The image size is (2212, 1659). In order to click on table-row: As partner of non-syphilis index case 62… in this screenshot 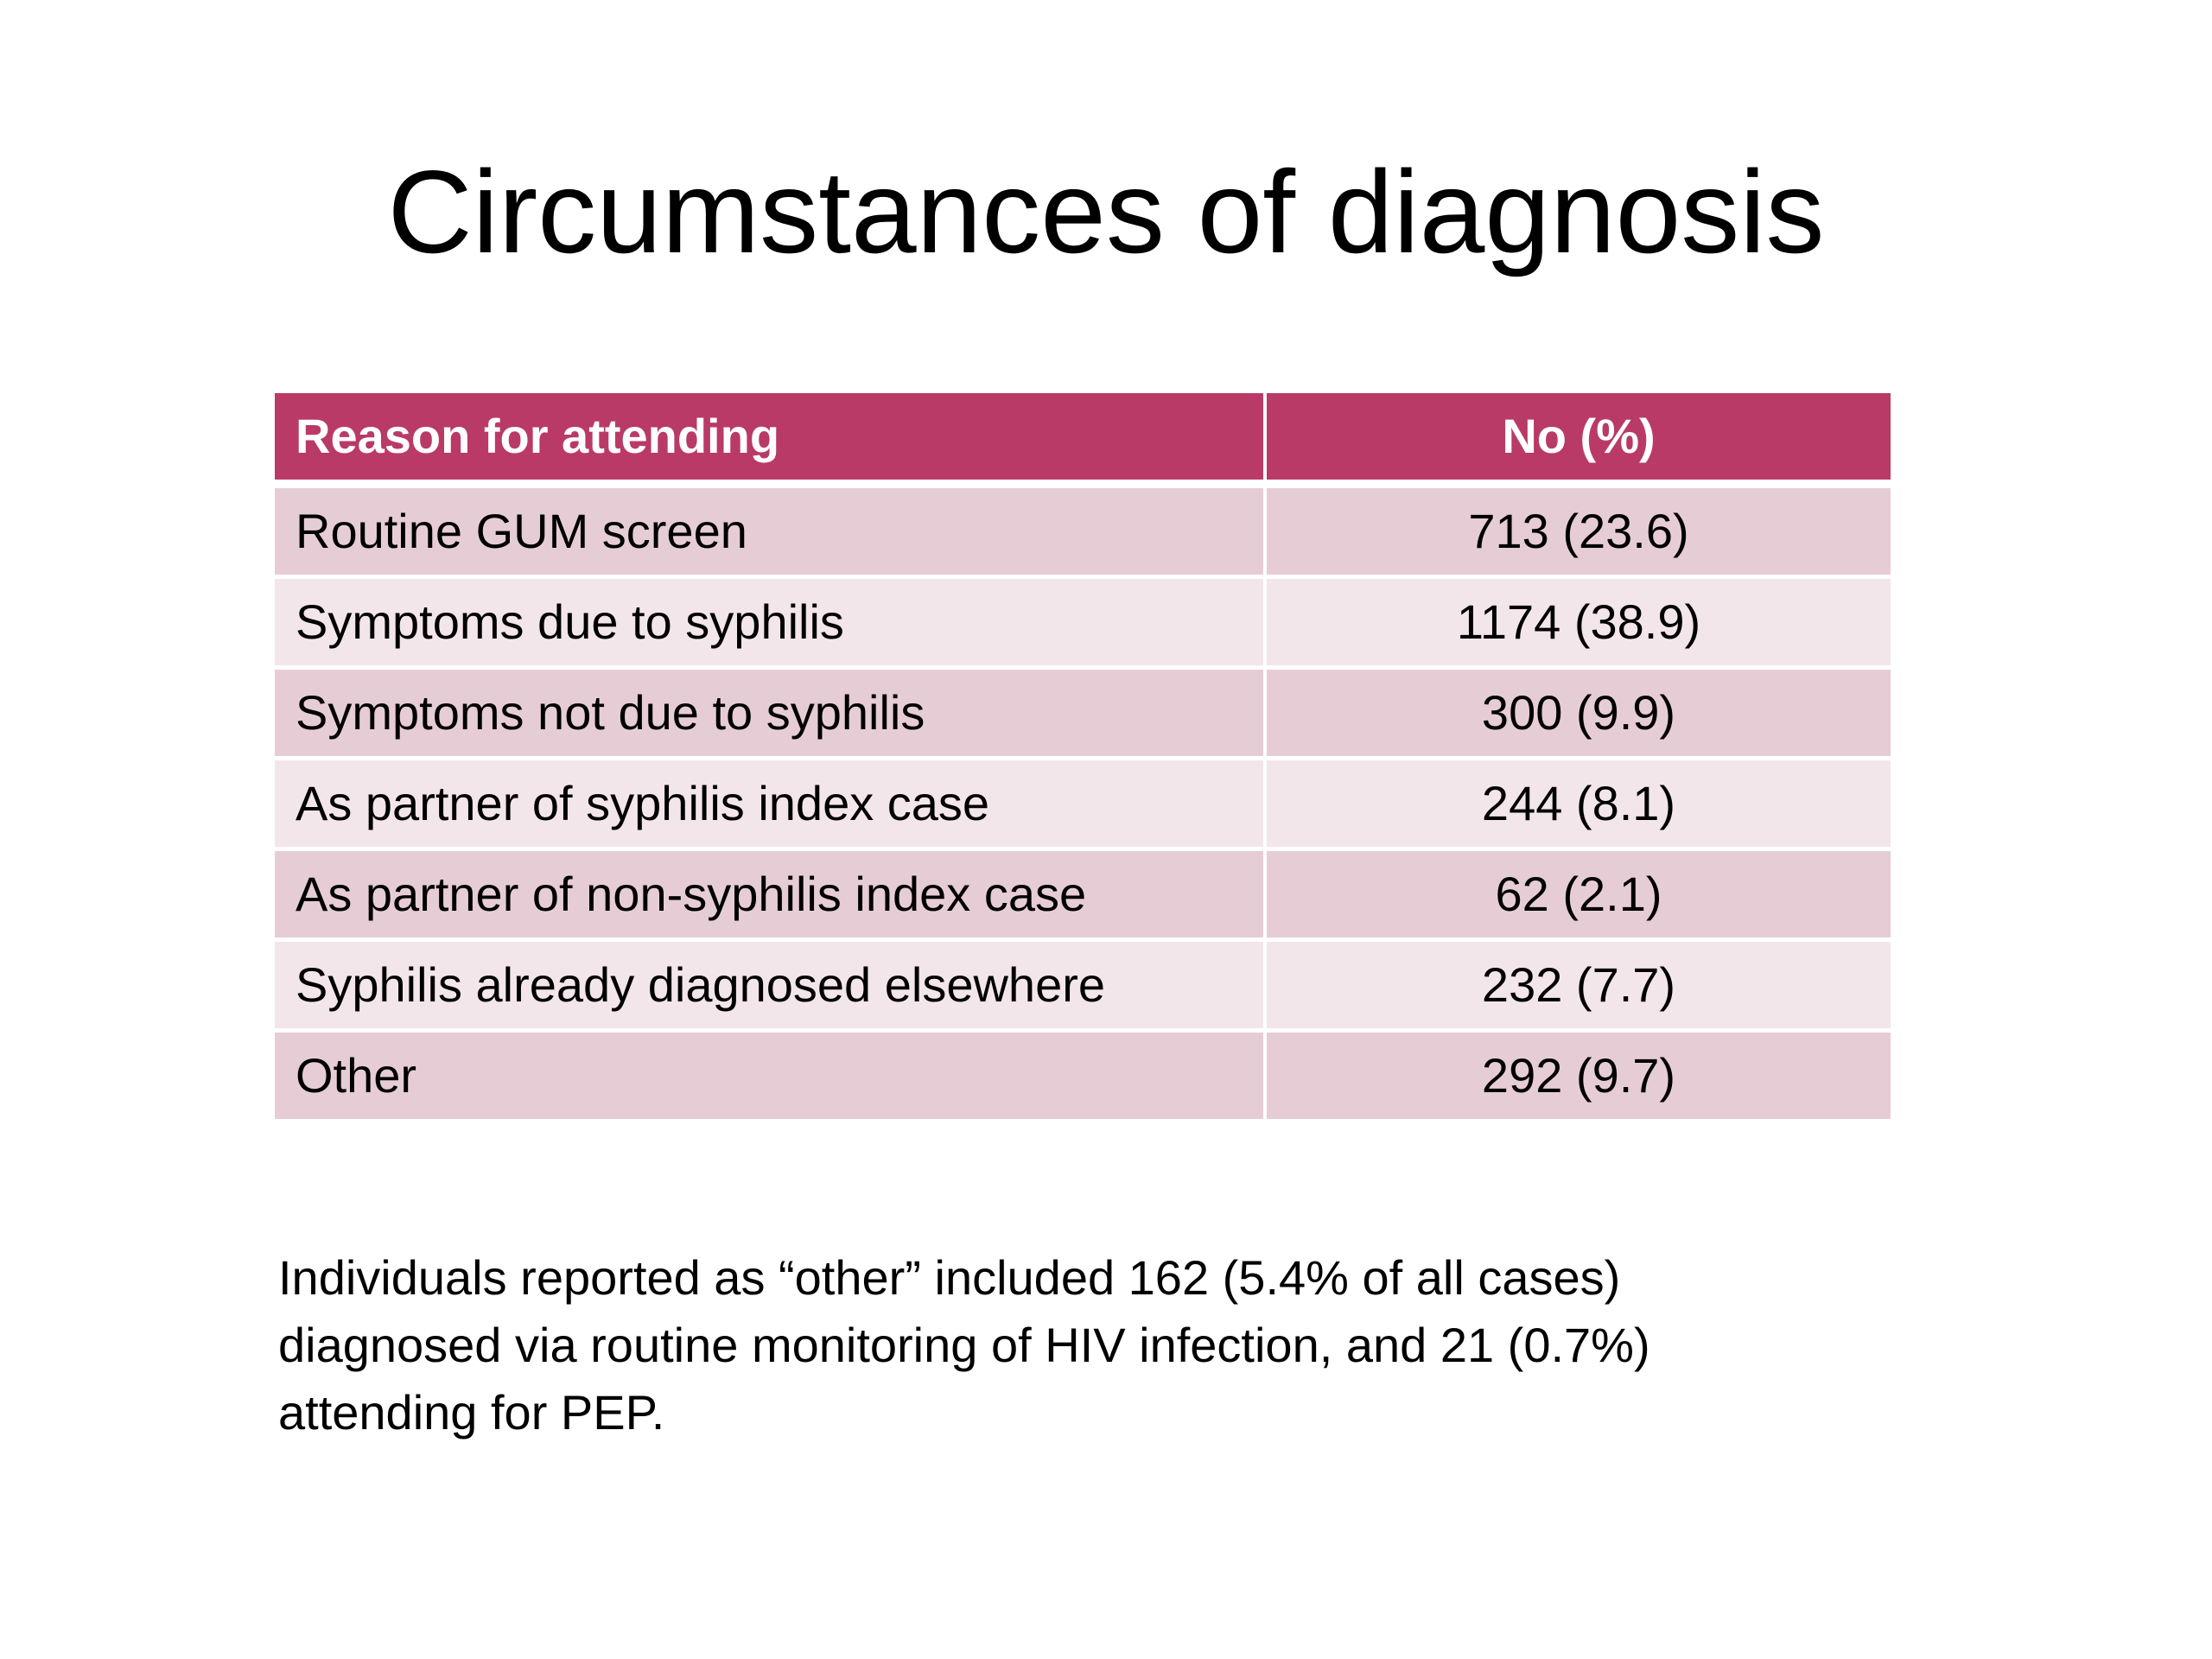, I will do `click(1083, 897)`.